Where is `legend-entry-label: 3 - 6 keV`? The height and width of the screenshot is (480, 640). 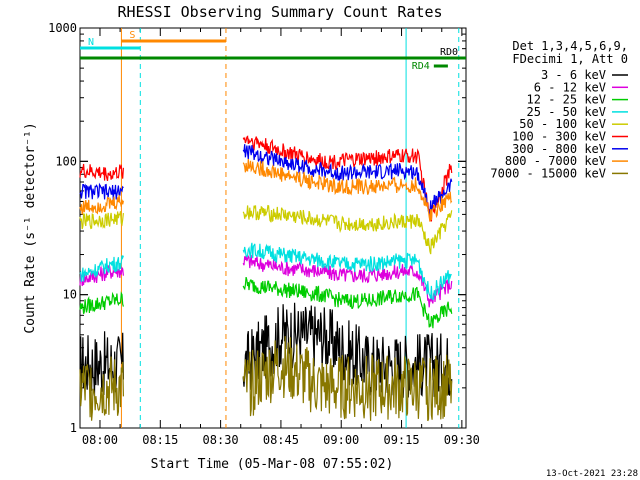
legend-entry-label: 3 - 6 keV is located at coordinates (573, 75).